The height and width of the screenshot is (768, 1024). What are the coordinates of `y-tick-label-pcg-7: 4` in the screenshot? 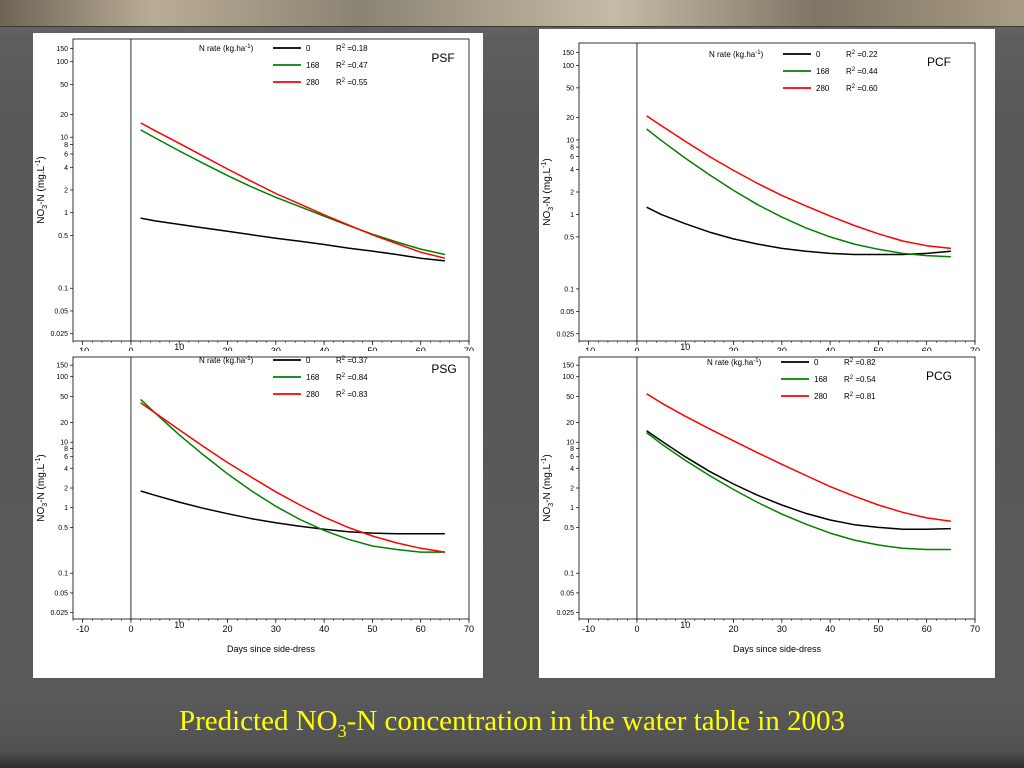 It's located at (572, 469).